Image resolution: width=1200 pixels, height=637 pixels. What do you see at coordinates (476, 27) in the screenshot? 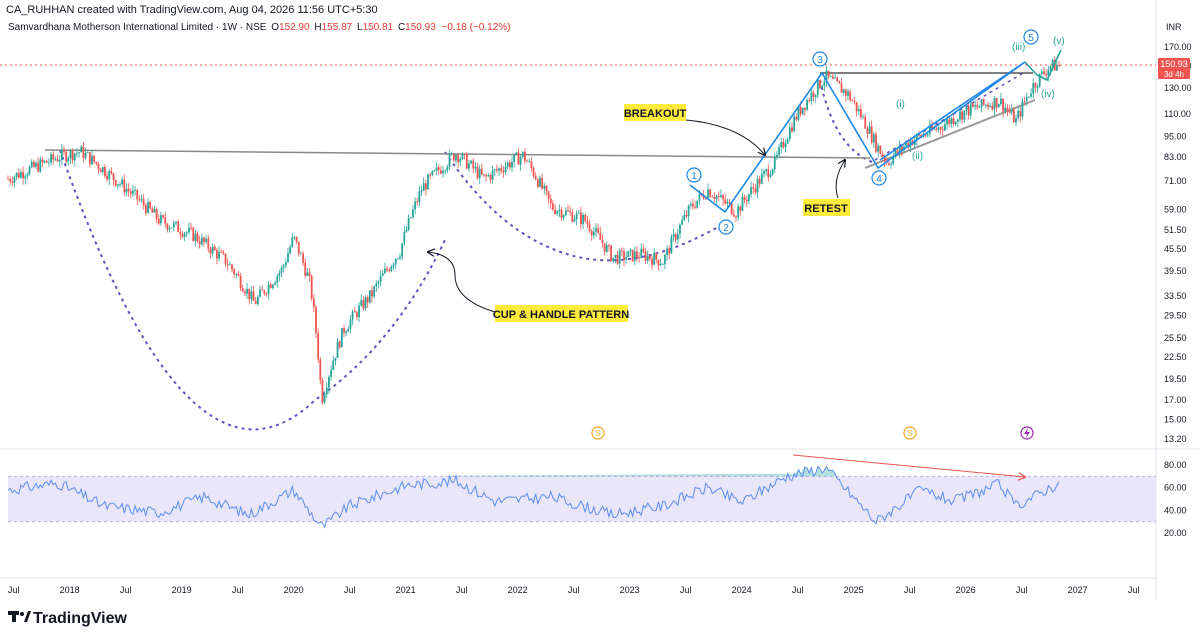
I see `change-value: −0.18 (−0.12%)` at bounding box center [476, 27].